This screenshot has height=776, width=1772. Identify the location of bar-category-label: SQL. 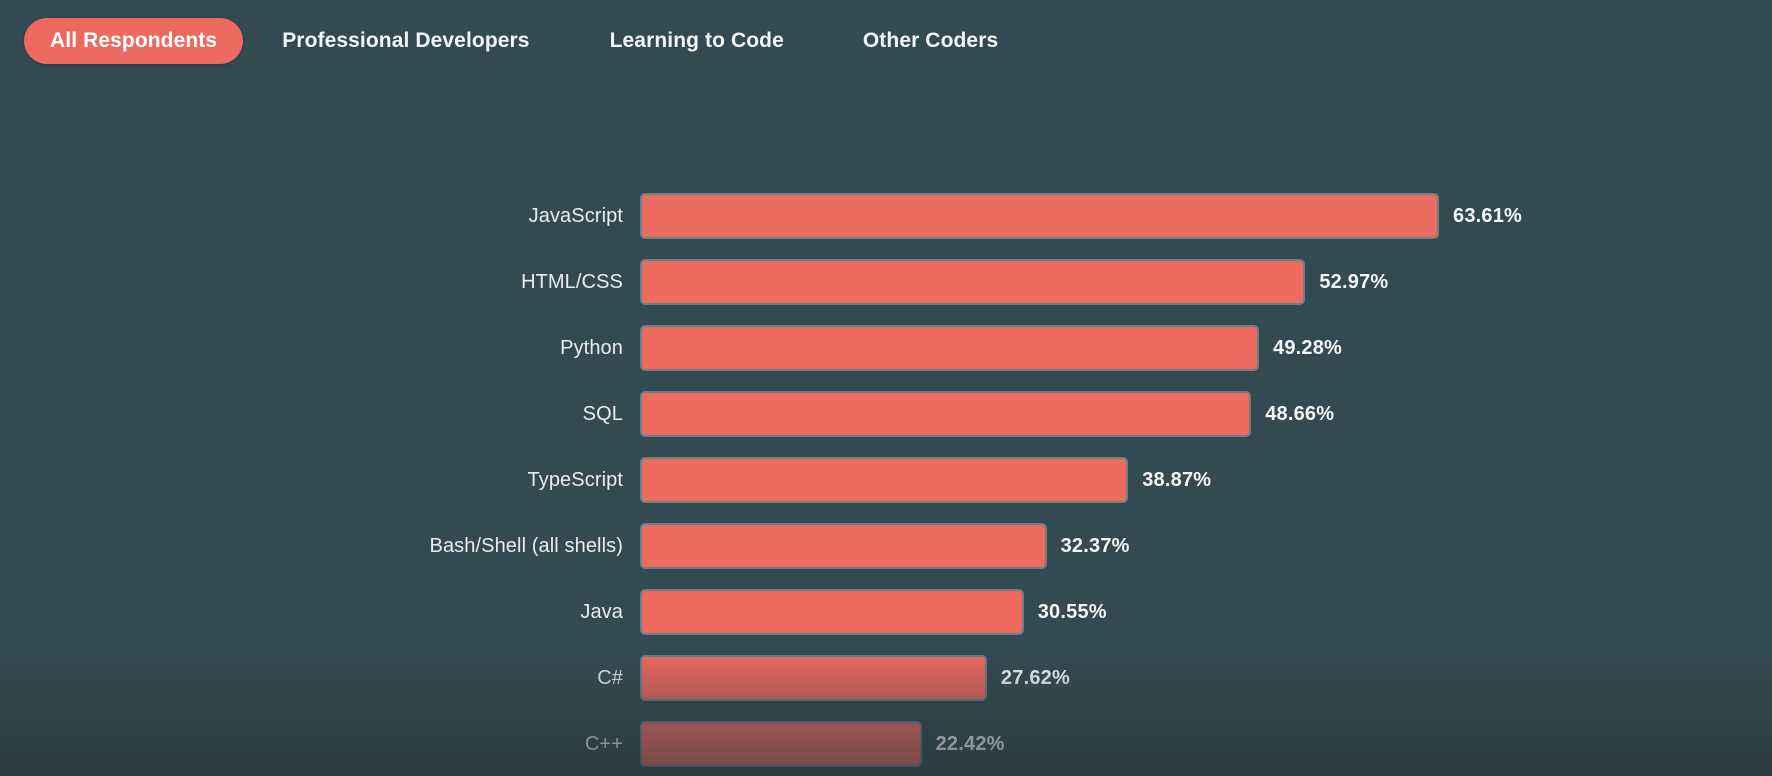
(602, 413).